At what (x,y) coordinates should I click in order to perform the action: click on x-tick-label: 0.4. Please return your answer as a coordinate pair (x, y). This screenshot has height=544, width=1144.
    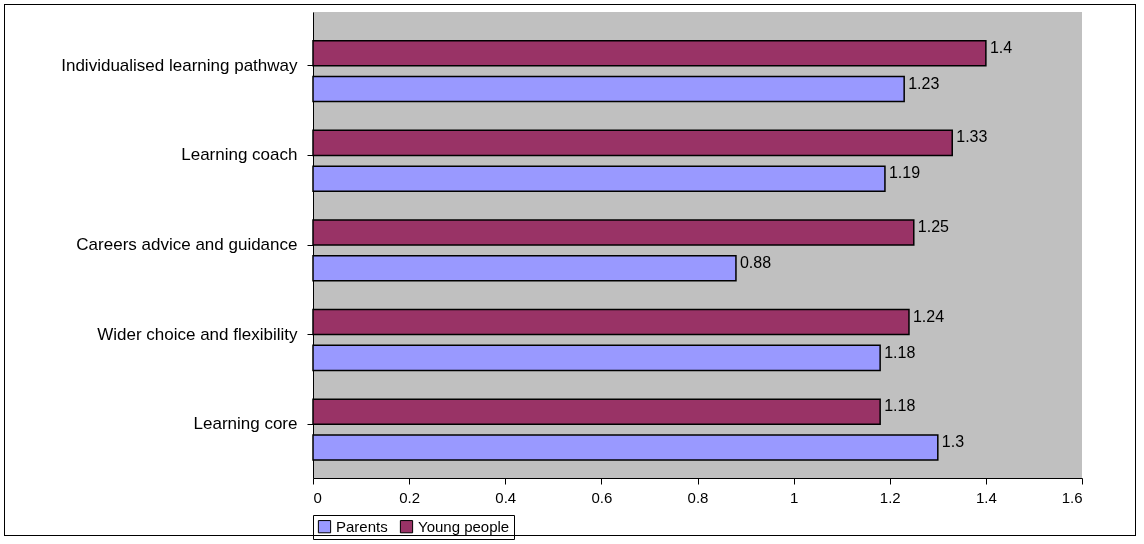
    Looking at the image, I should click on (506, 497).